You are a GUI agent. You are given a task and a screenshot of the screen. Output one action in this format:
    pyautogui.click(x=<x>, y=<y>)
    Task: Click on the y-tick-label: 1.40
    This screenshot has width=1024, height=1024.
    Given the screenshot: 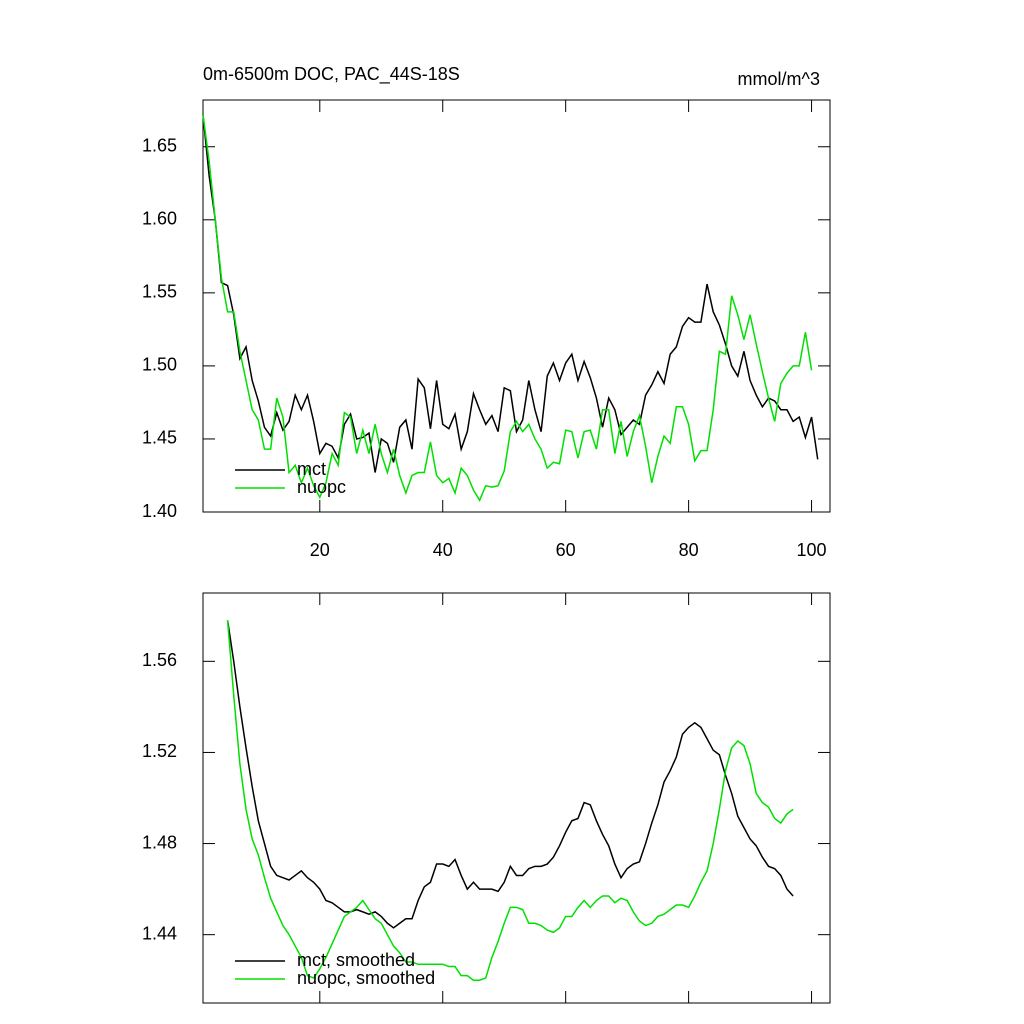 What is the action you would take?
    pyautogui.click(x=159, y=511)
    